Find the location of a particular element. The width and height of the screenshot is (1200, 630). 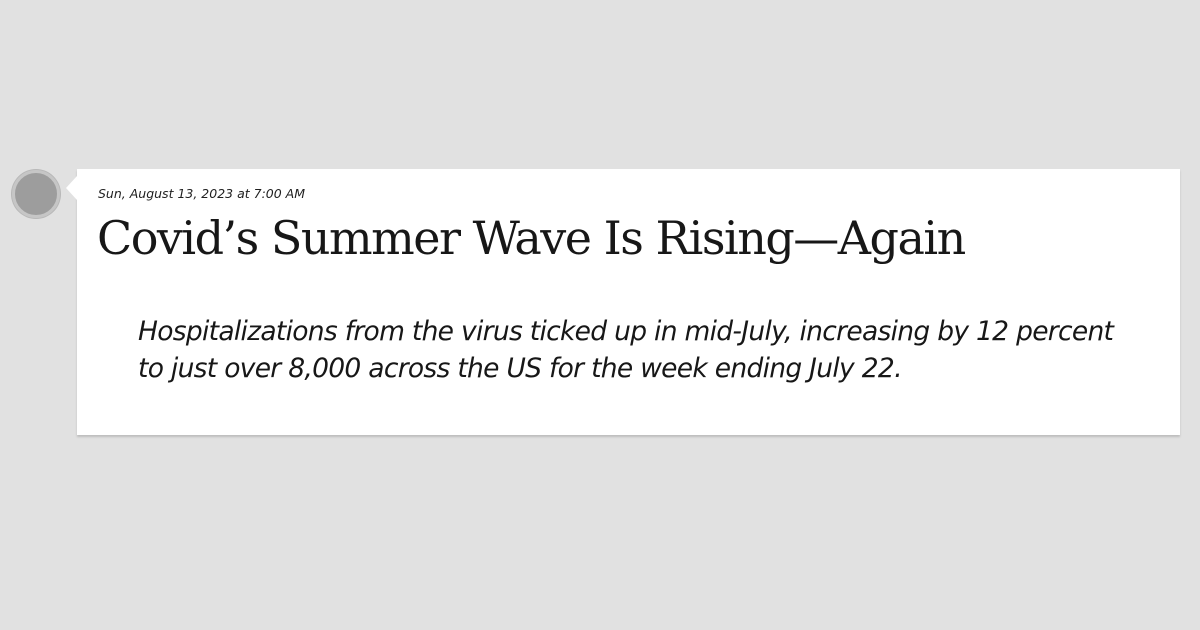

post-timestamp: Sun, August 13, 2023 at 7:00 AM is located at coordinates (201, 193).